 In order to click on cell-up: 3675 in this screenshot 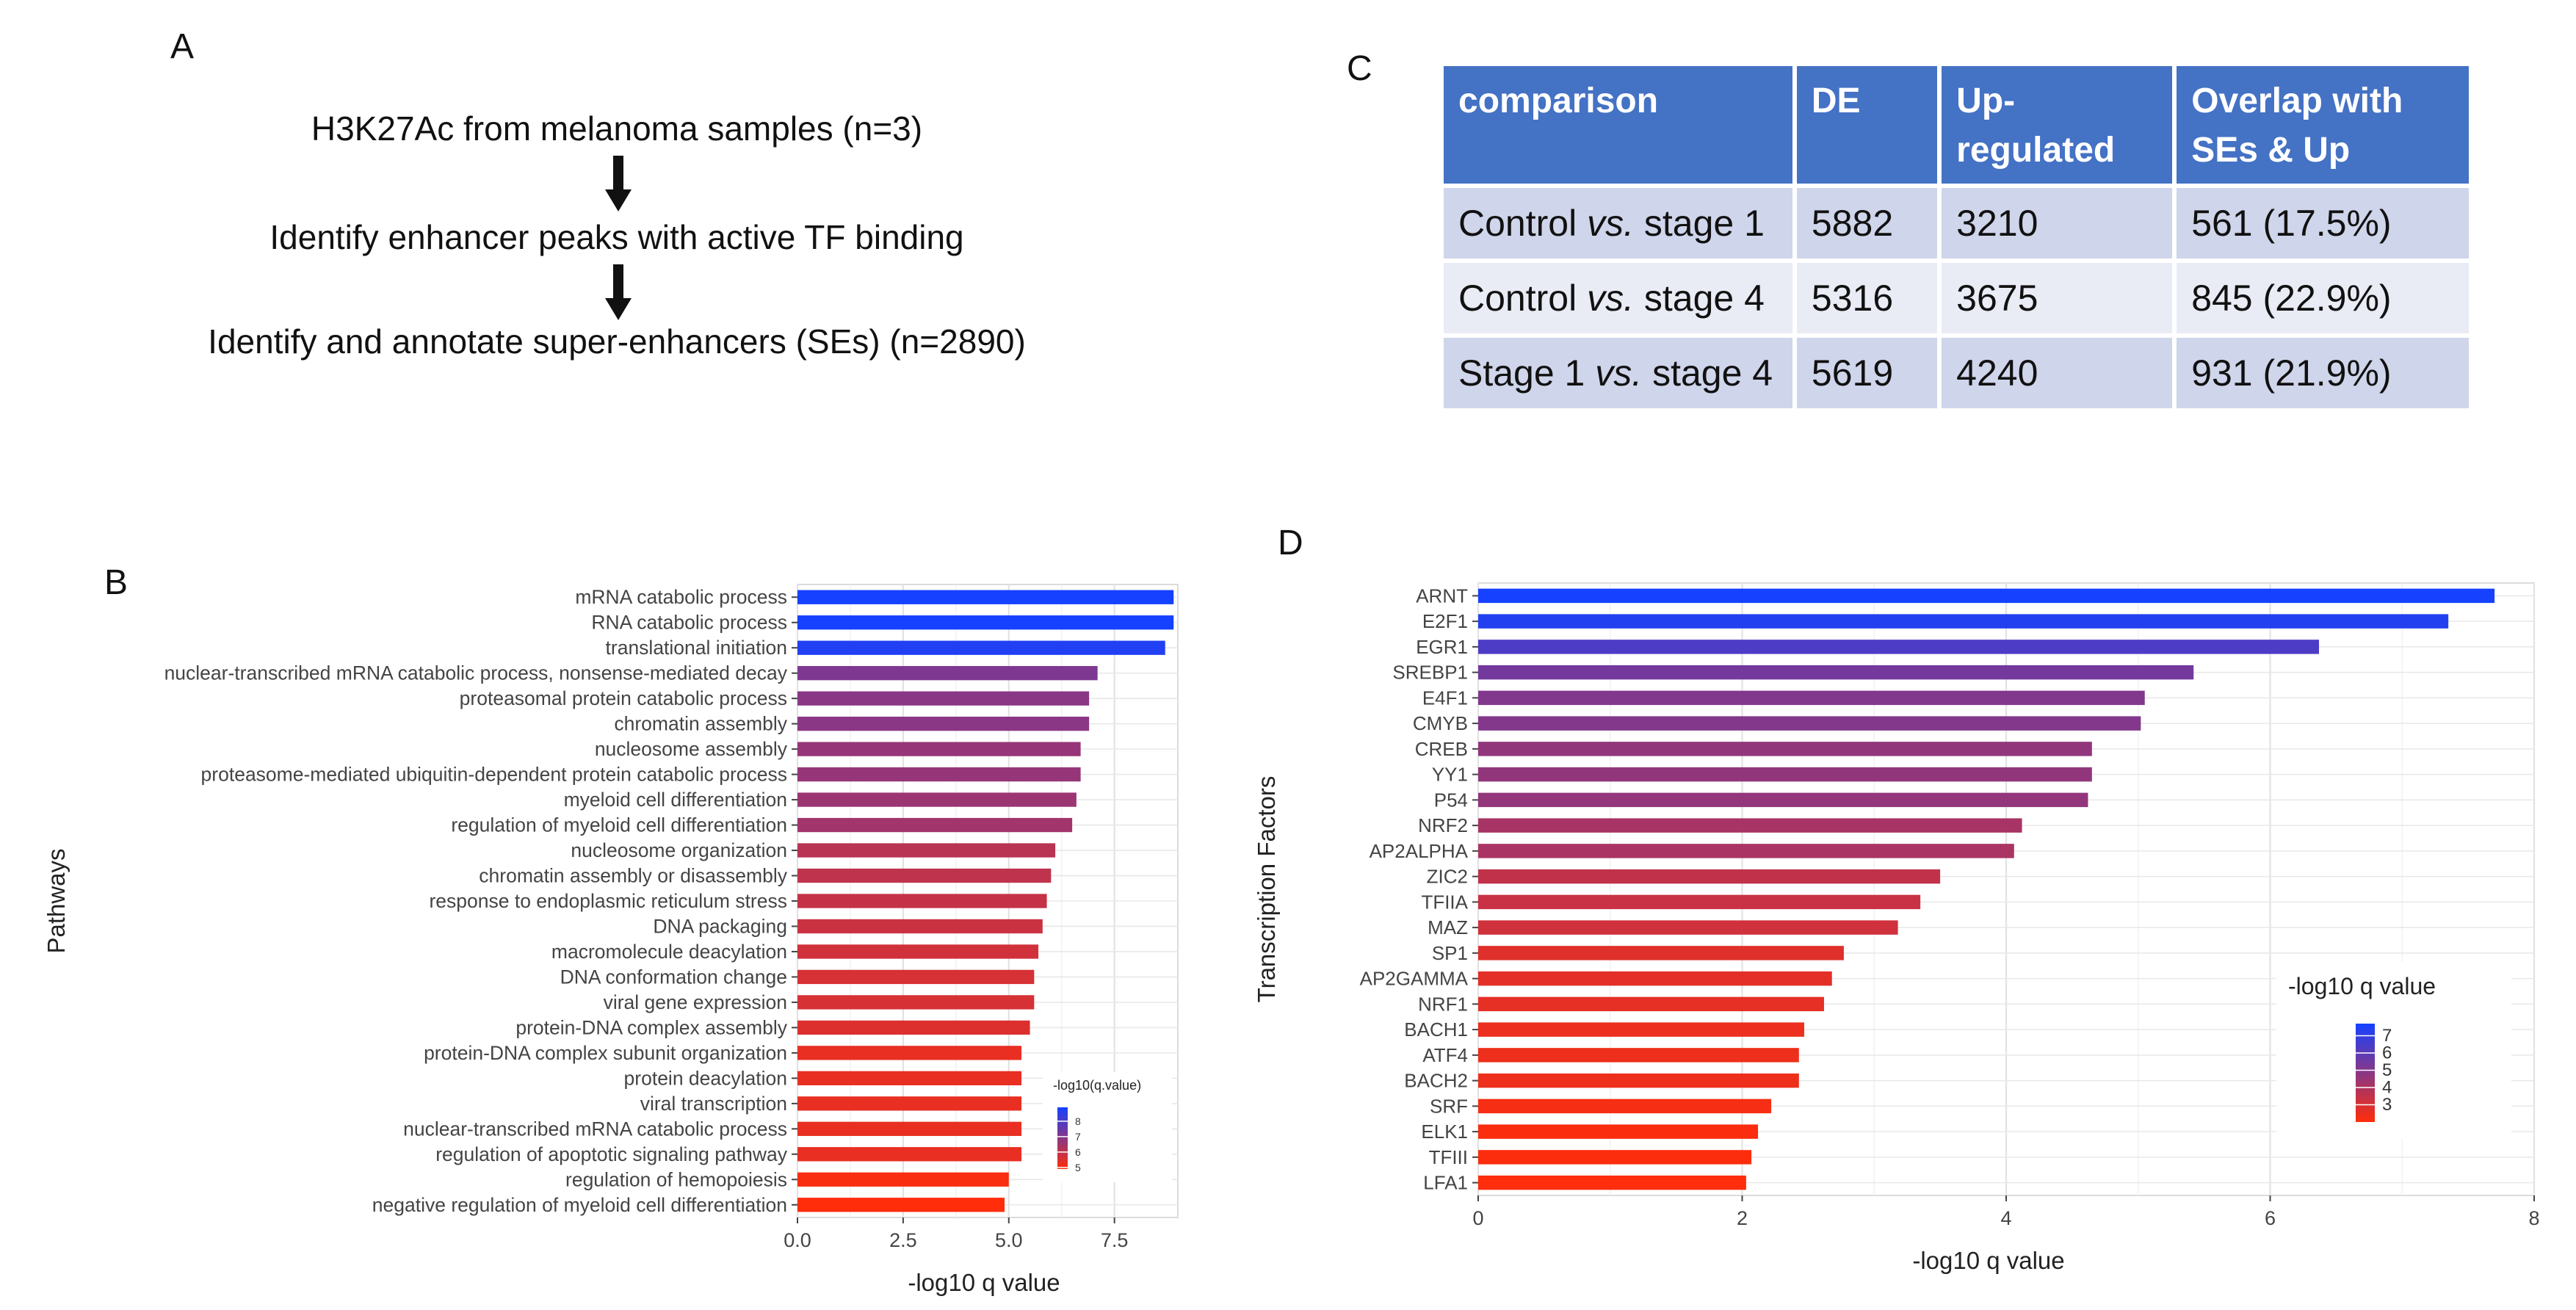, I will do `click(2057, 298)`.